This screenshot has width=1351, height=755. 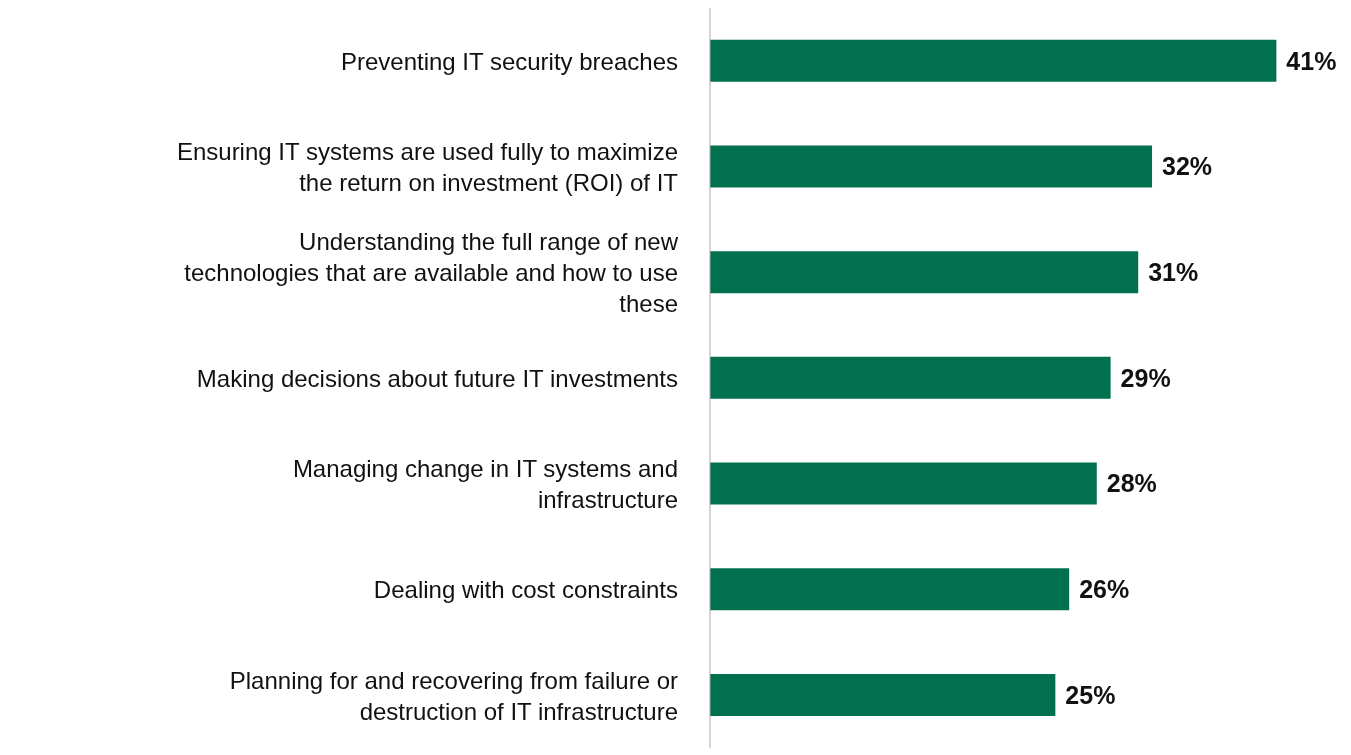 I want to click on y-tick-label: Understanding the full range of new technologies that are available and how to use these, so click(x=431, y=272).